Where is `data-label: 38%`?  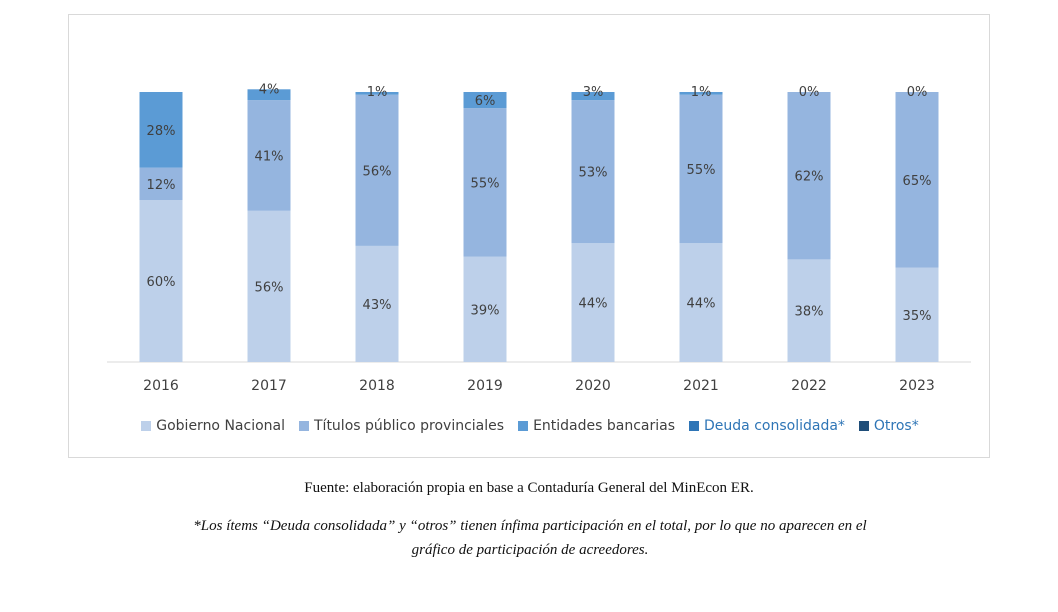
data-label: 38% is located at coordinates (809, 312).